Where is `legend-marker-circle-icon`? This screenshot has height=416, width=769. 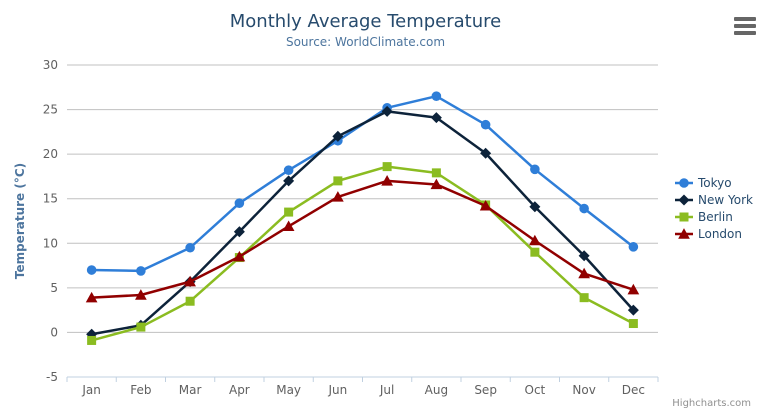 legend-marker-circle-icon is located at coordinates (684, 183).